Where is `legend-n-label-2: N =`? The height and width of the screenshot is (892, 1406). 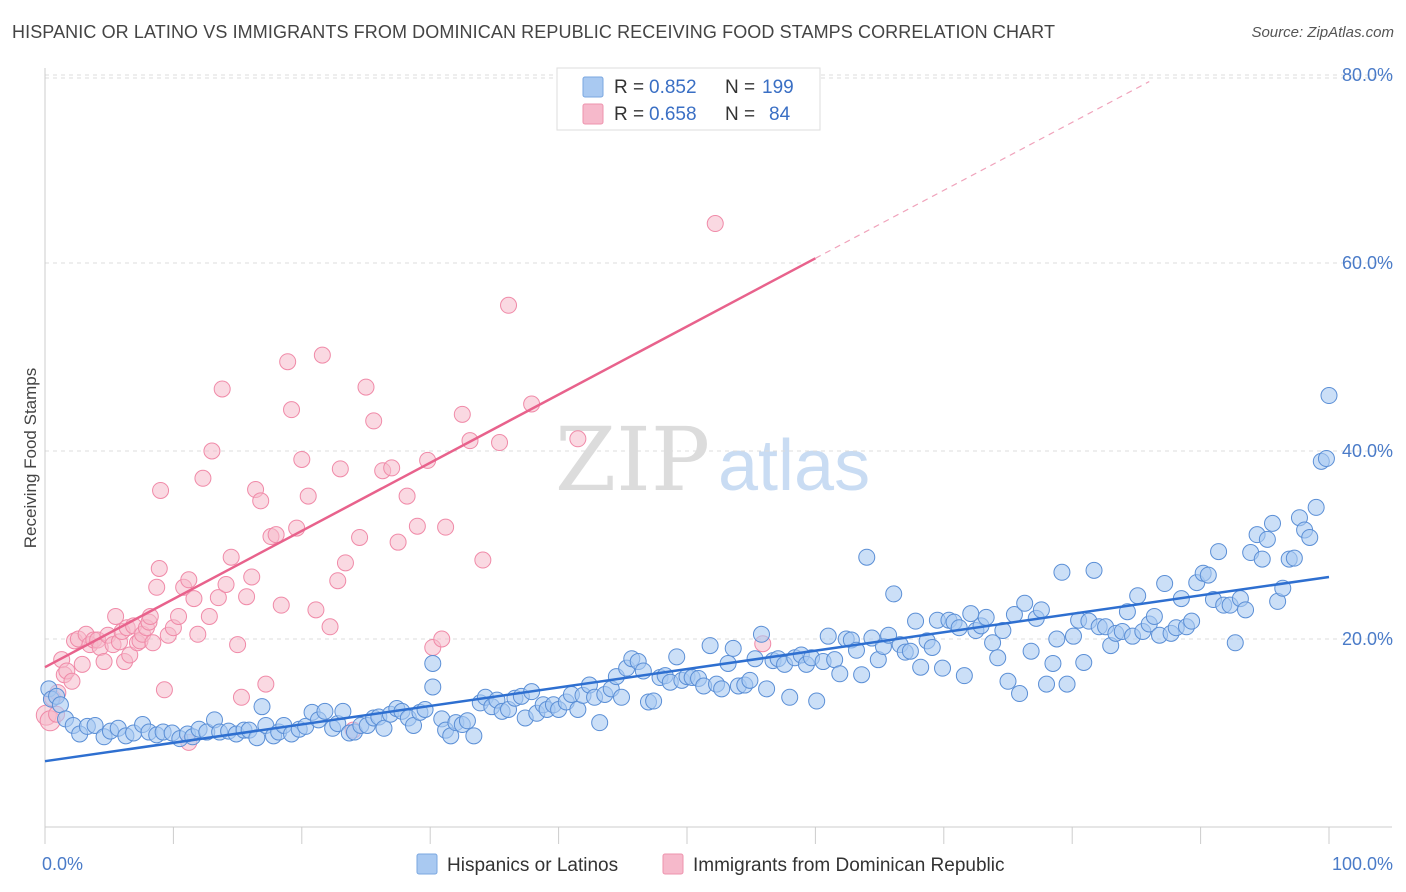
legend-n-label-2: N = is located at coordinates (740, 114).